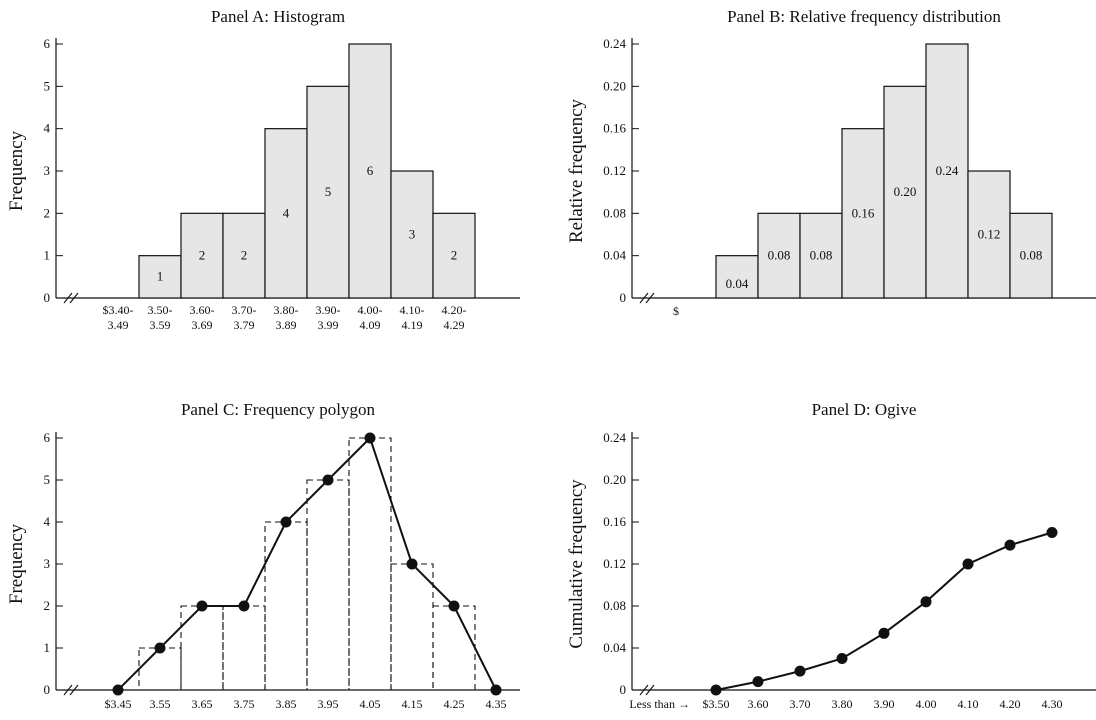  What do you see at coordinates (614, 85) in the screenshot?
I see `y-tick-label: 0.20` at bounding box center [614, 85].